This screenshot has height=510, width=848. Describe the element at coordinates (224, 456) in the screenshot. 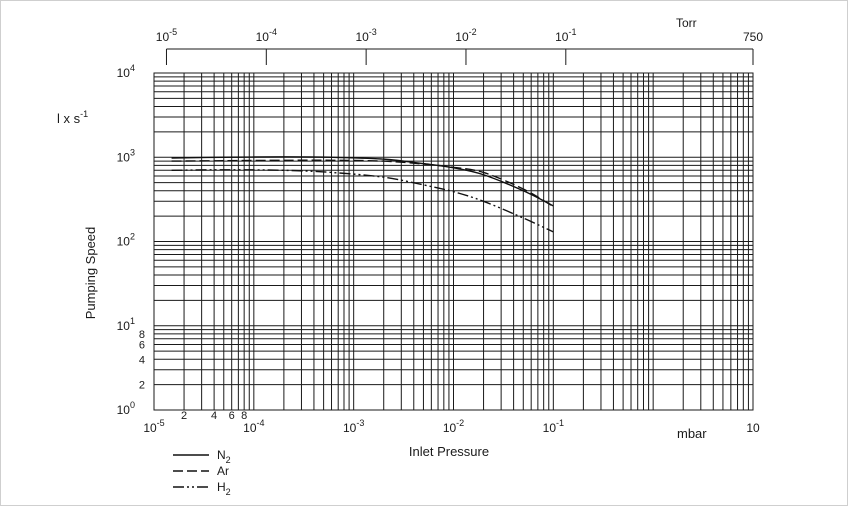

I see `legend-label-n2: N2` at that location.